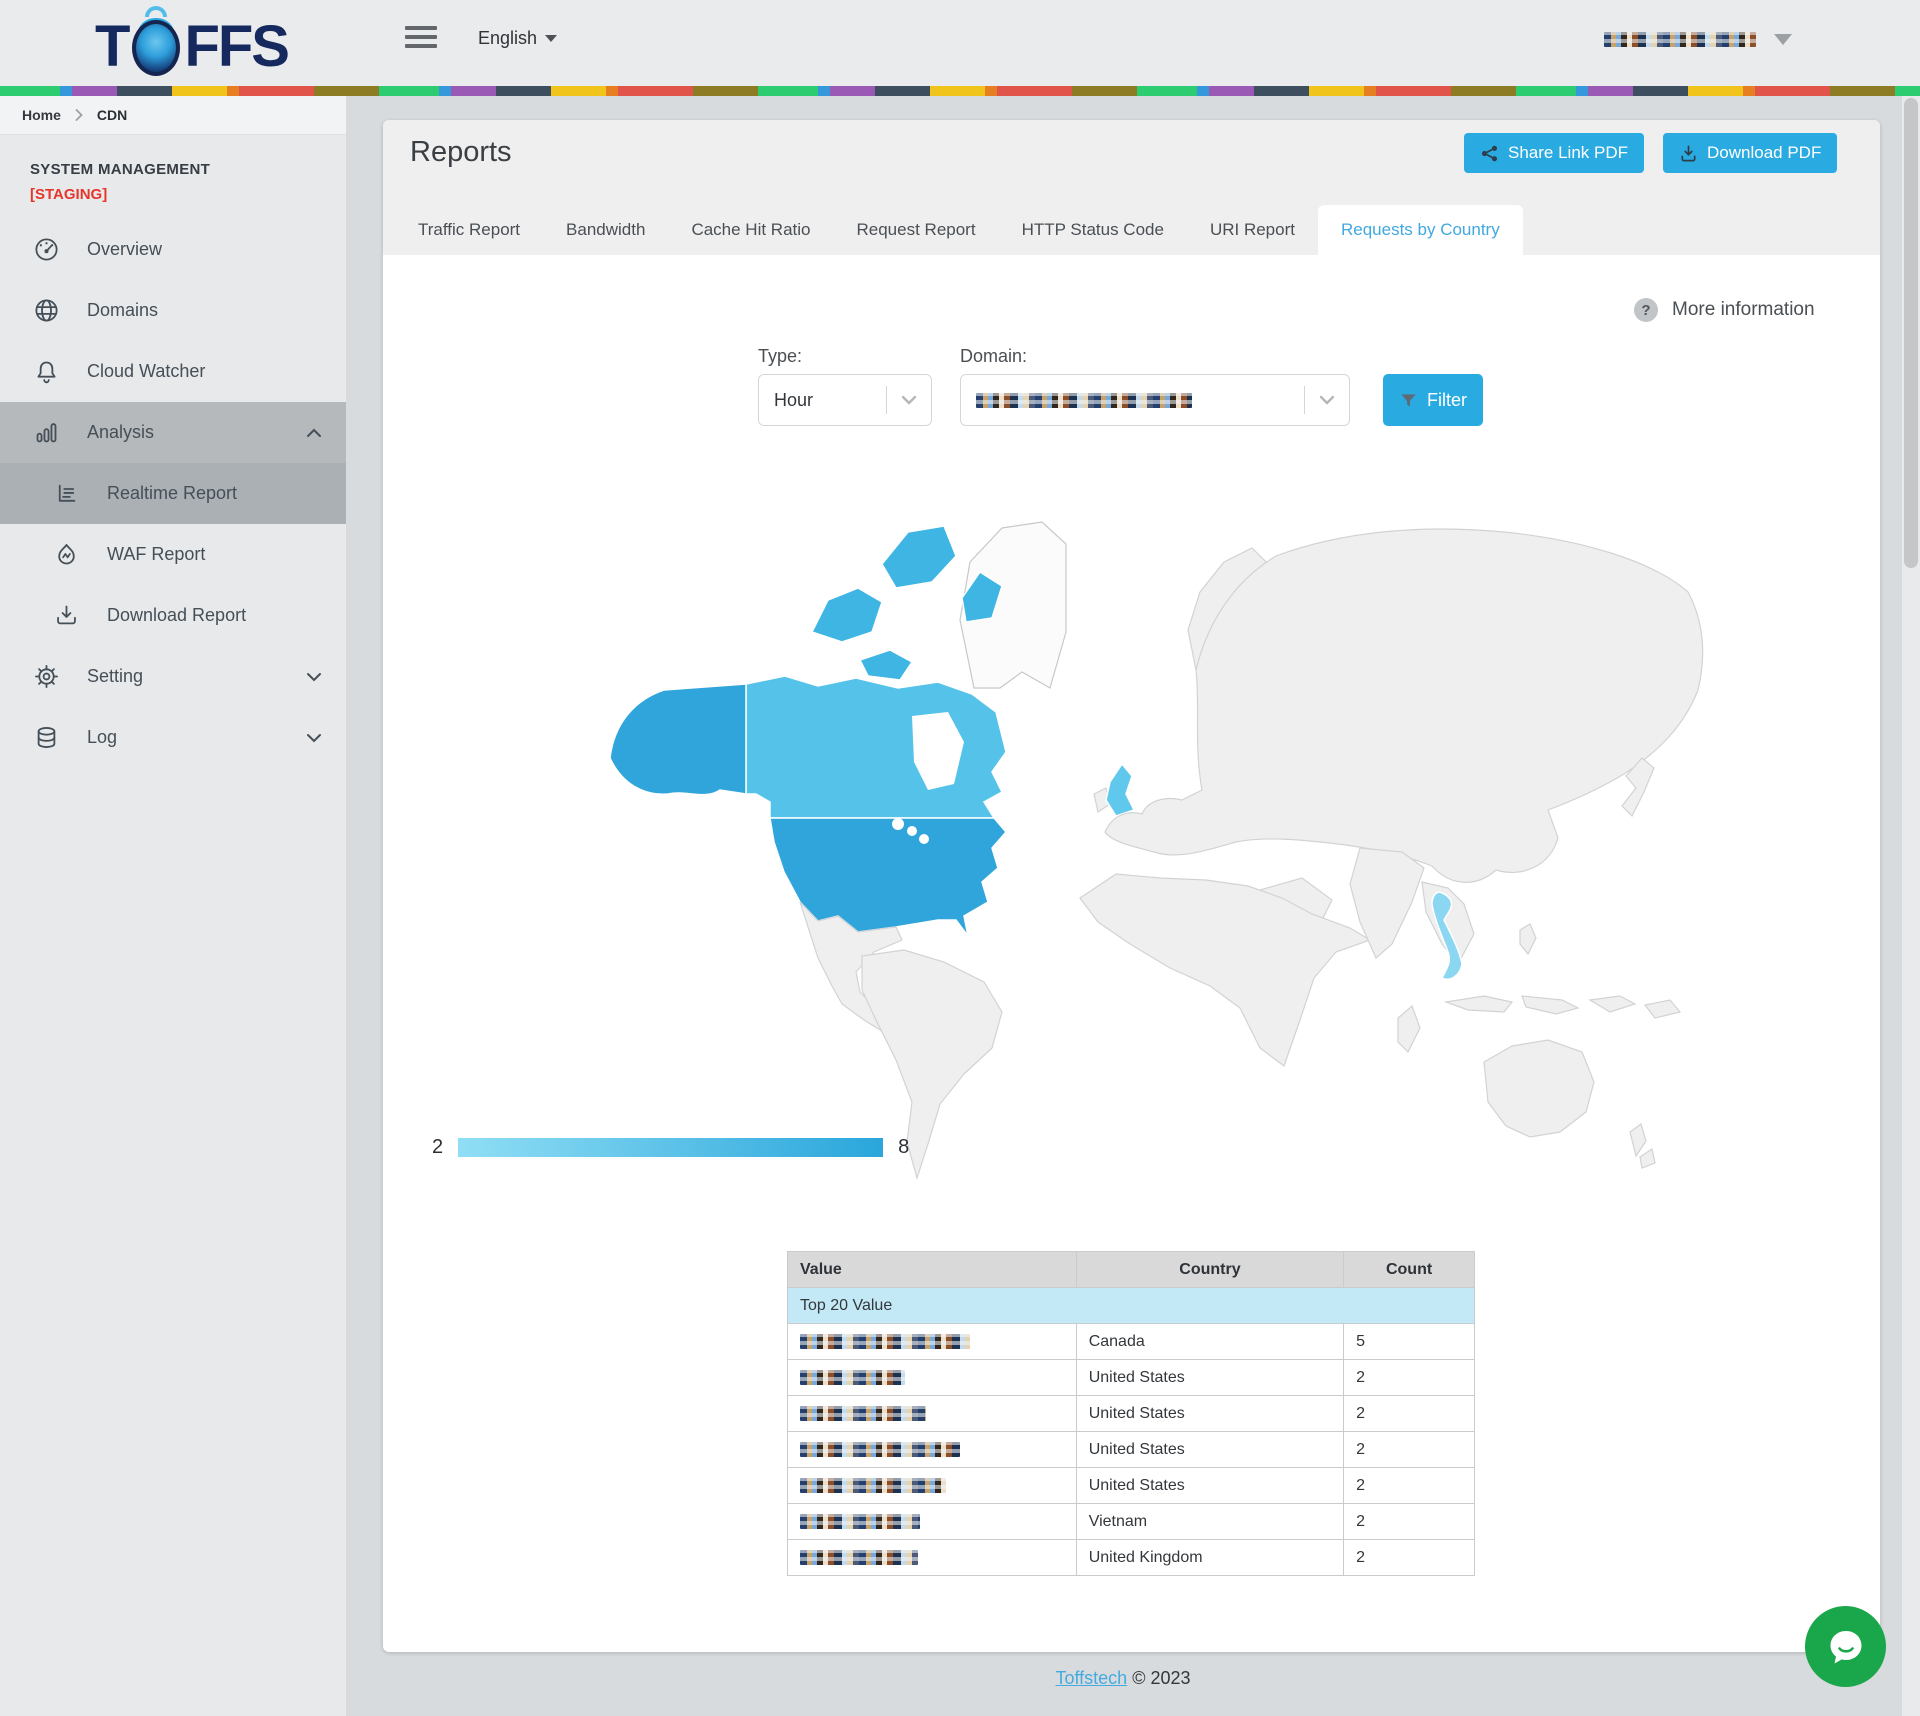 Image resolution: width=1920 pixels, height=1716 pixels. What do you see at coordinates (780, 356) in the screenshot?
I see `type-label: Type:` at bounding box center [780, 356].